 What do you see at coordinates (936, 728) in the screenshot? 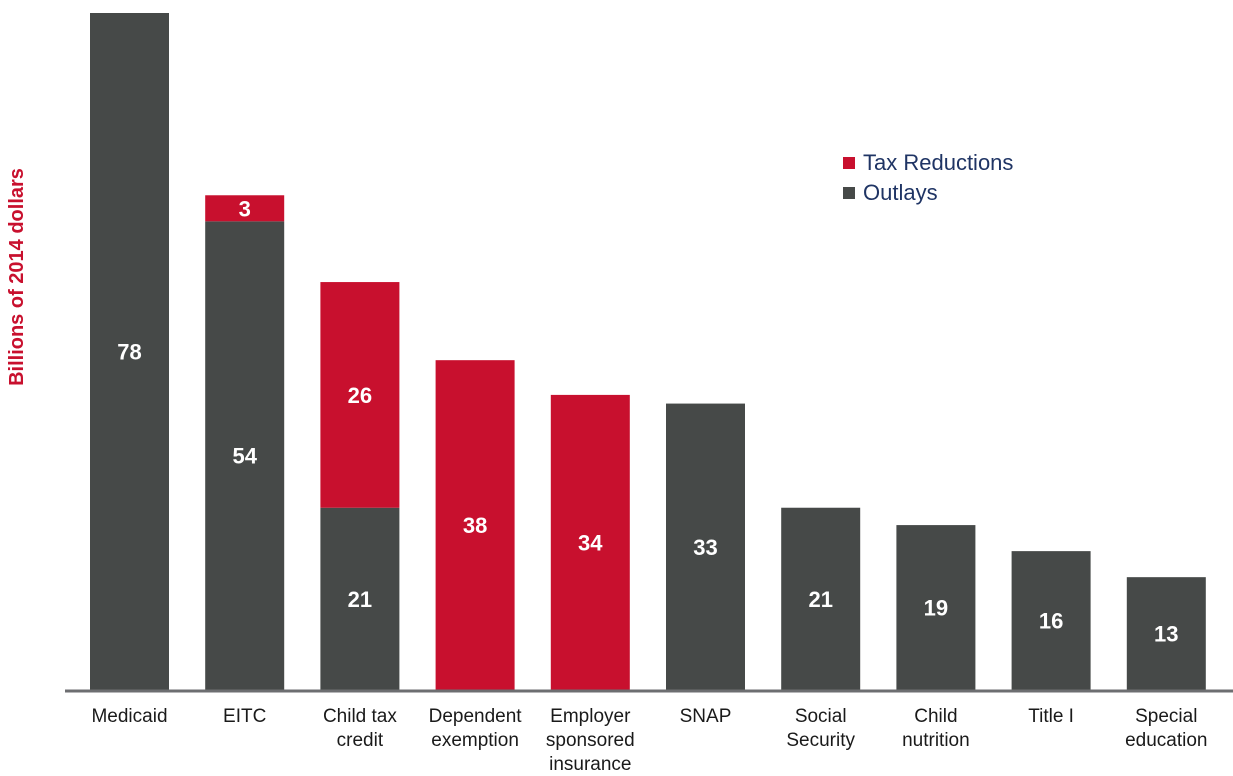
I see `category-label-7: Child nutrition` at bounding box center [936, 728].